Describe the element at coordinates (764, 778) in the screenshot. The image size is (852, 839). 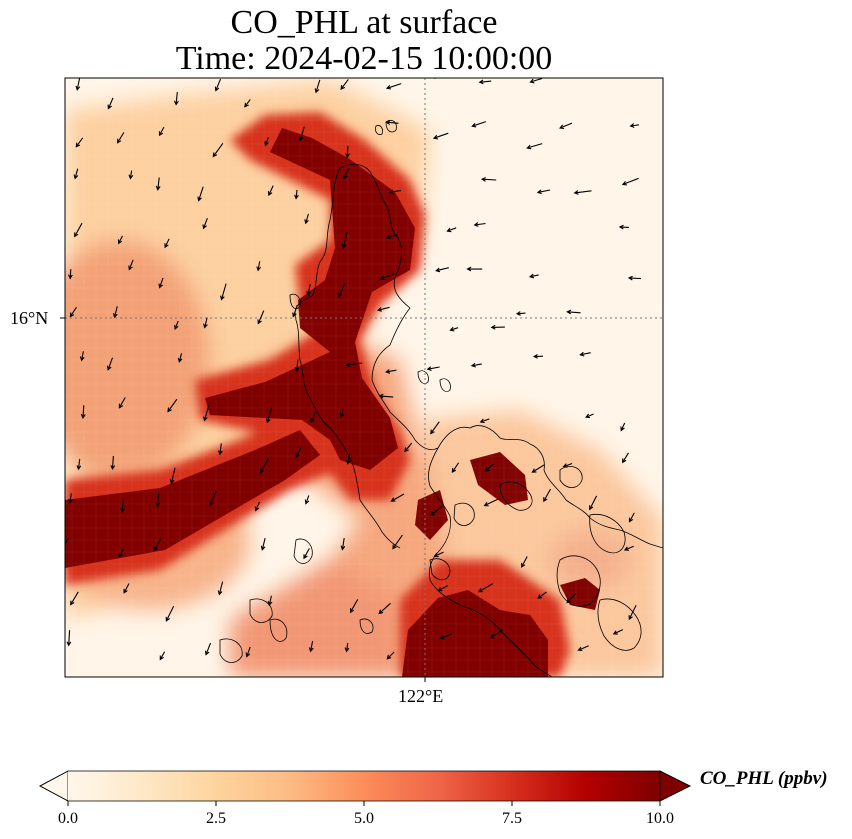
I see `colorbar-label: CO_PHL (ppbv)` at that location.